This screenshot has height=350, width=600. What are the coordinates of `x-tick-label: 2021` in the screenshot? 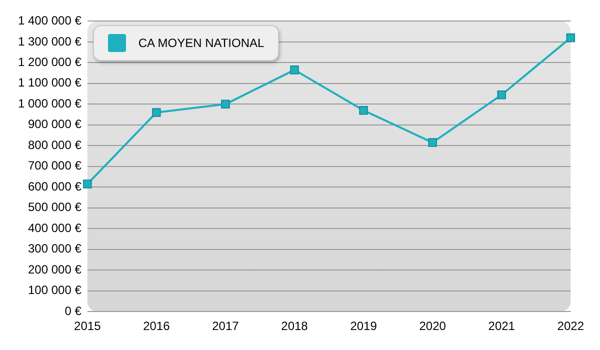 It's located at (502, 326).